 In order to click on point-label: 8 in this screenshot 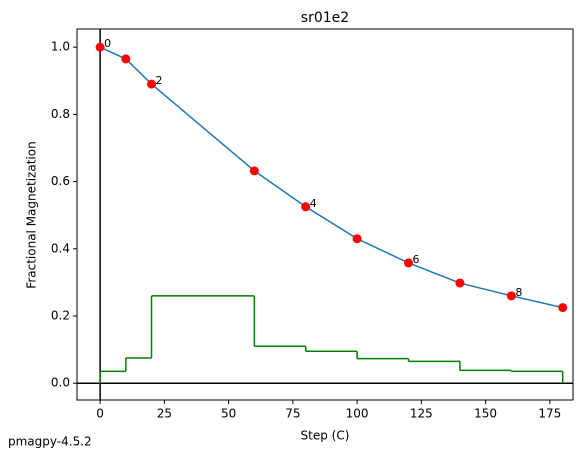, I will do `click(518, 292)`.